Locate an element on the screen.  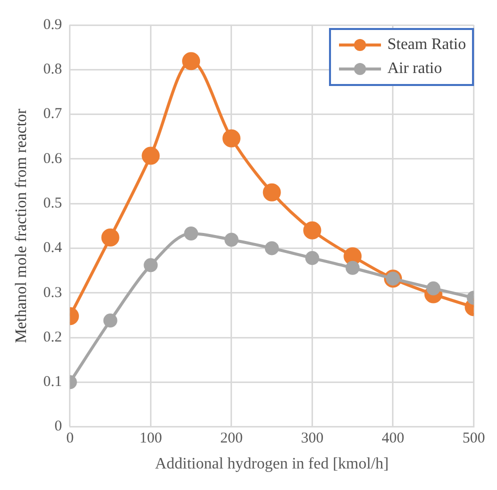
x-tick-label: 100 is located at coordinates (150, 438).